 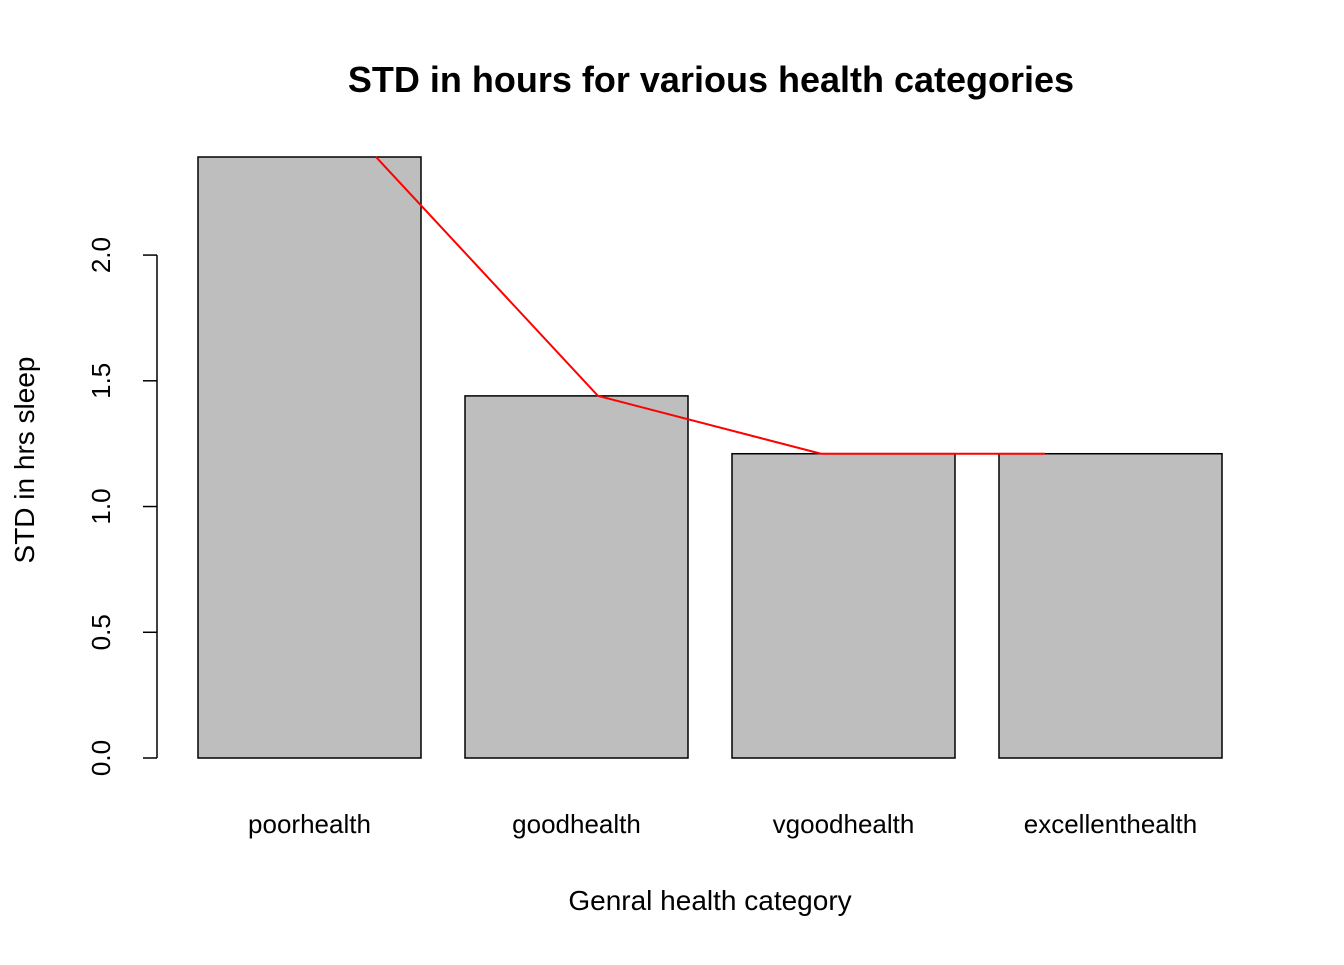 I want to click on y-tick-label: 1.0, so click(x=101, y=506).